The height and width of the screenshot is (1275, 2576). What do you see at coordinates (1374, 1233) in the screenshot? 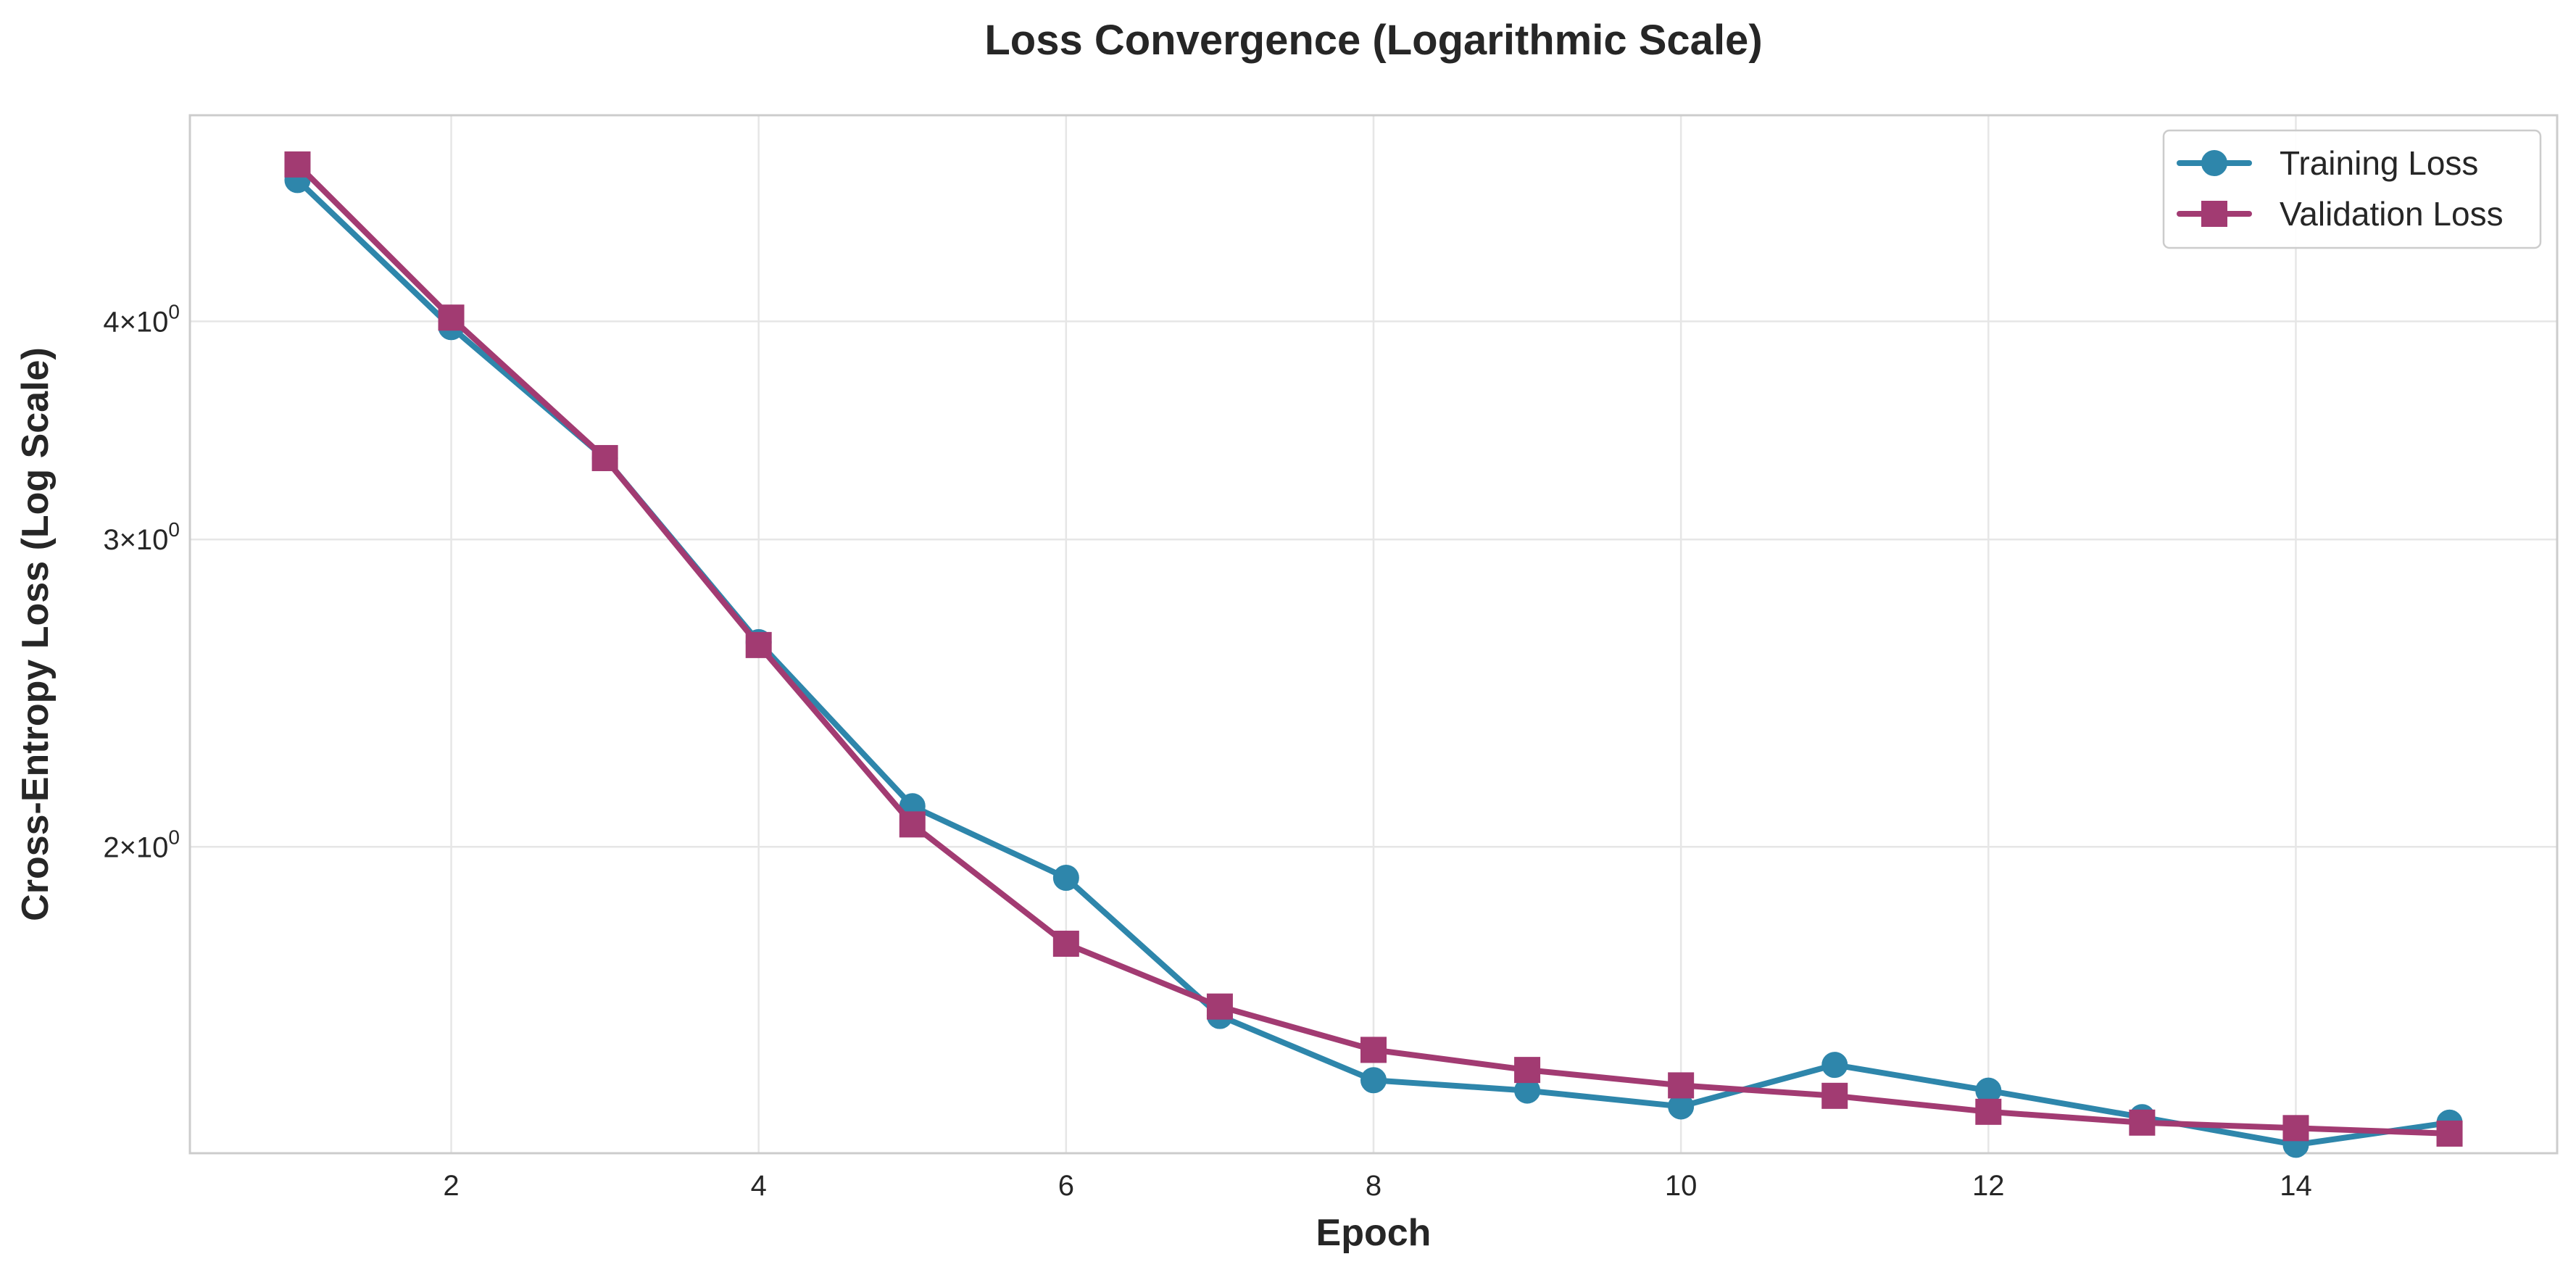
I see `x-axis-label: Epoch` at bounding box center [1374, 1233].